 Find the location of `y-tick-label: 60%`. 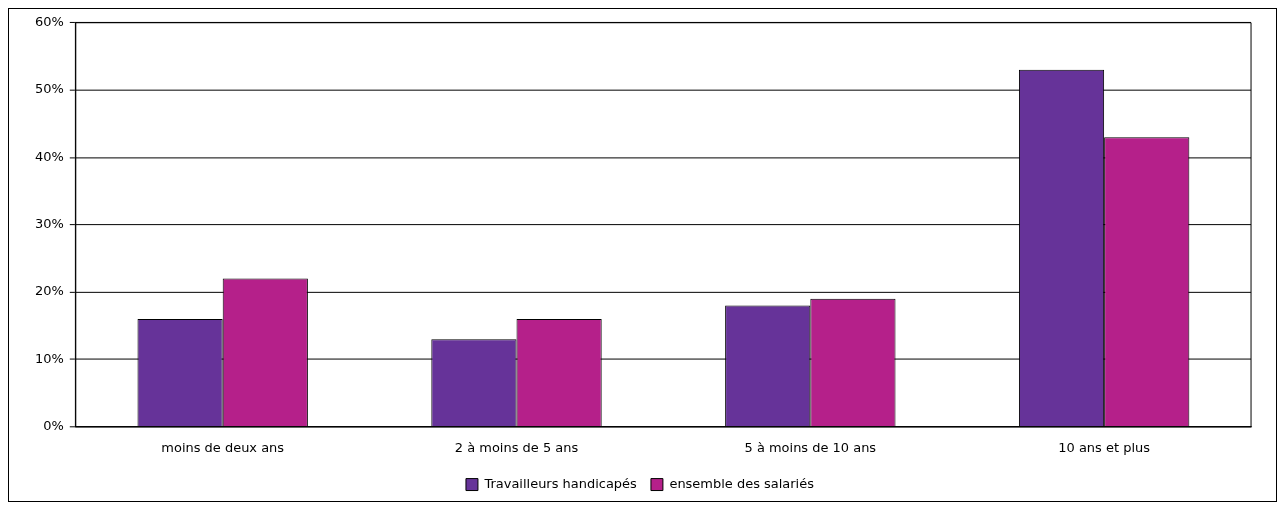

y-tick-label: 60% is located at coordinates (49, 22).